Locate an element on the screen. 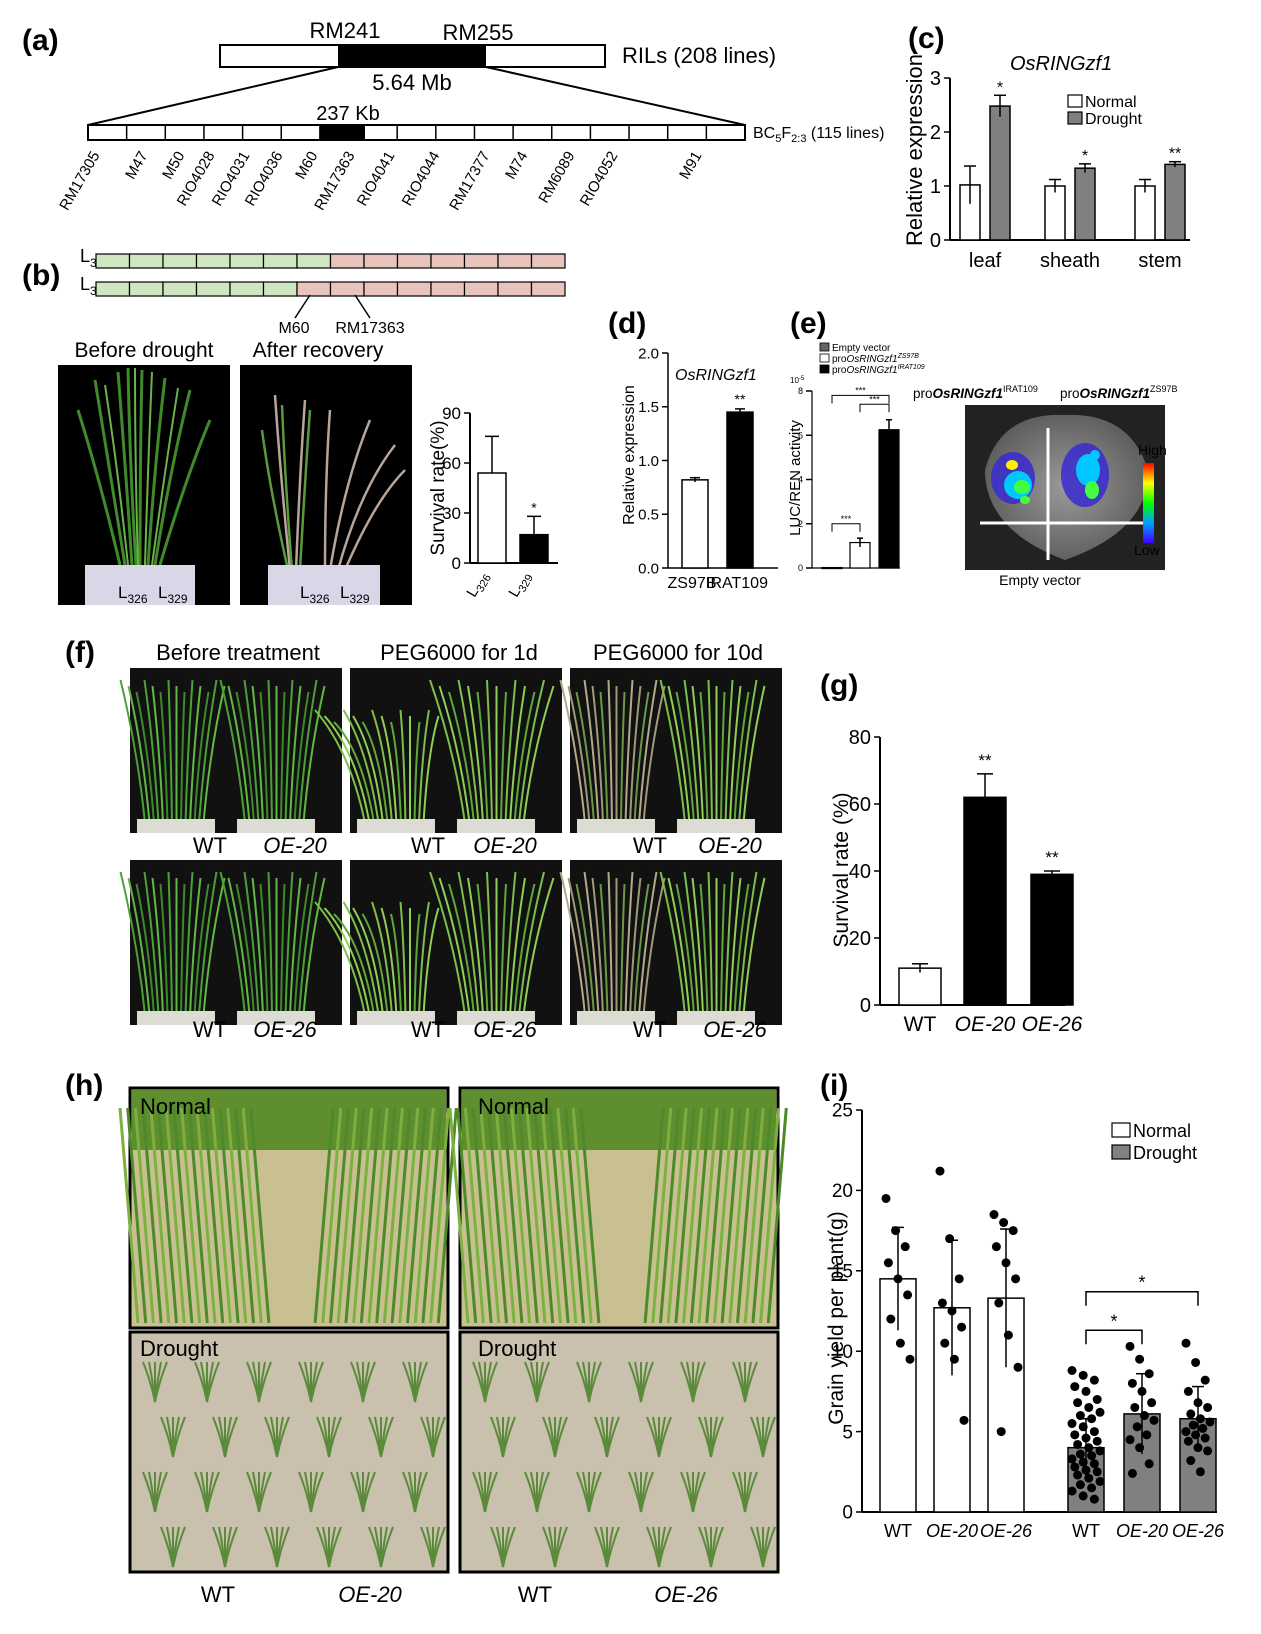 The width and height of the screenshot is (1261, 1634). i-x-tick-label: OE-26 is located at coordinates (1198, 1531).